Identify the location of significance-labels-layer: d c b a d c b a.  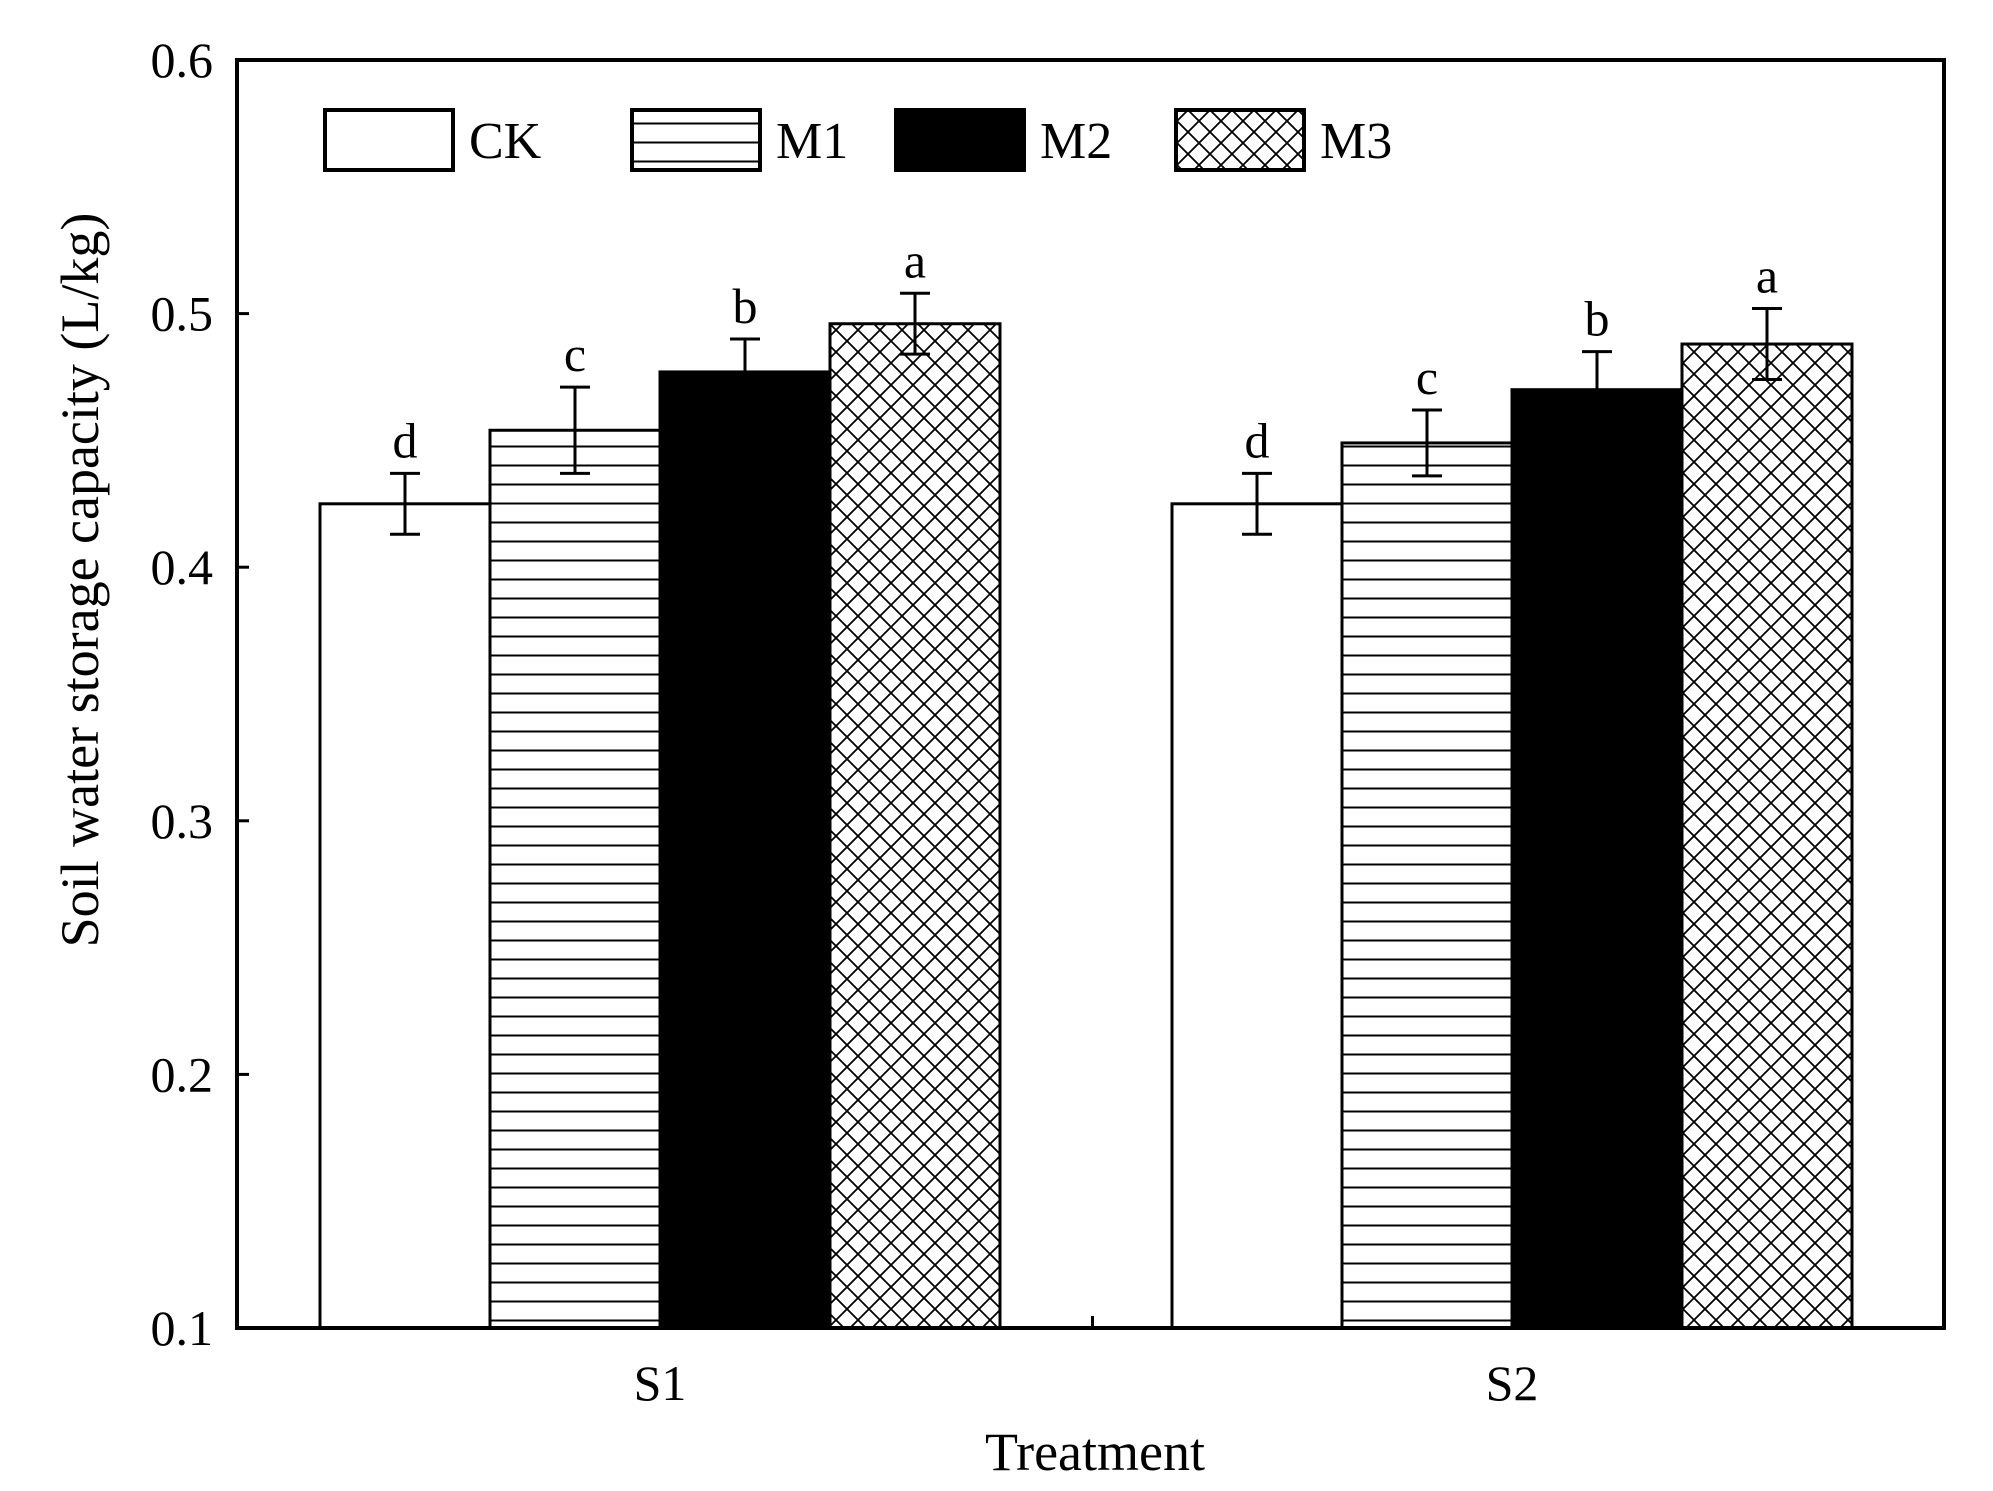
(1086, 350).